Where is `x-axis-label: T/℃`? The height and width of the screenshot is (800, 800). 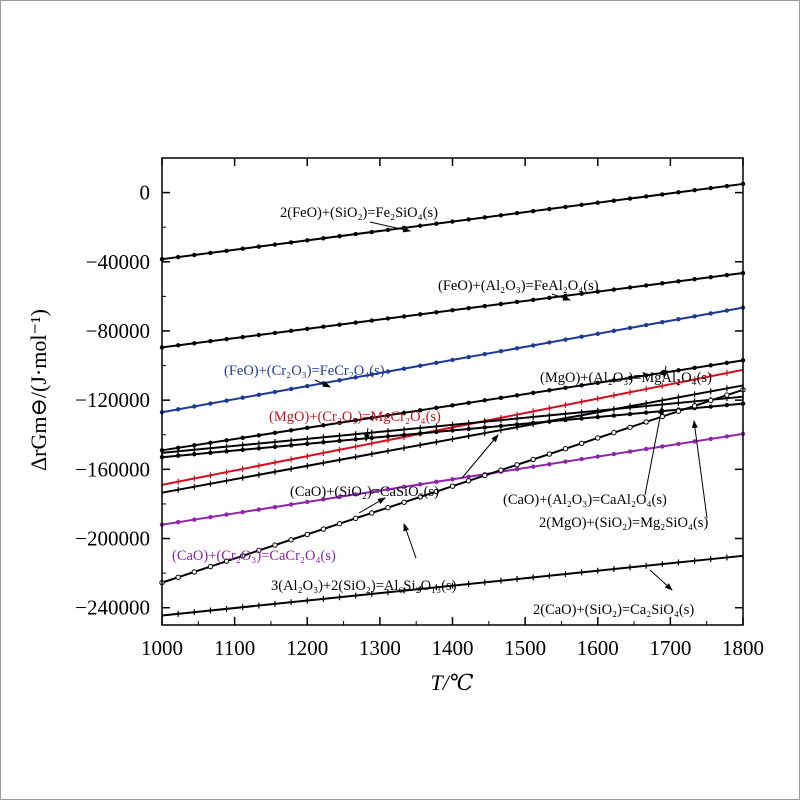 x-axis-label: T/℃ is located at coordinates (452, 682).